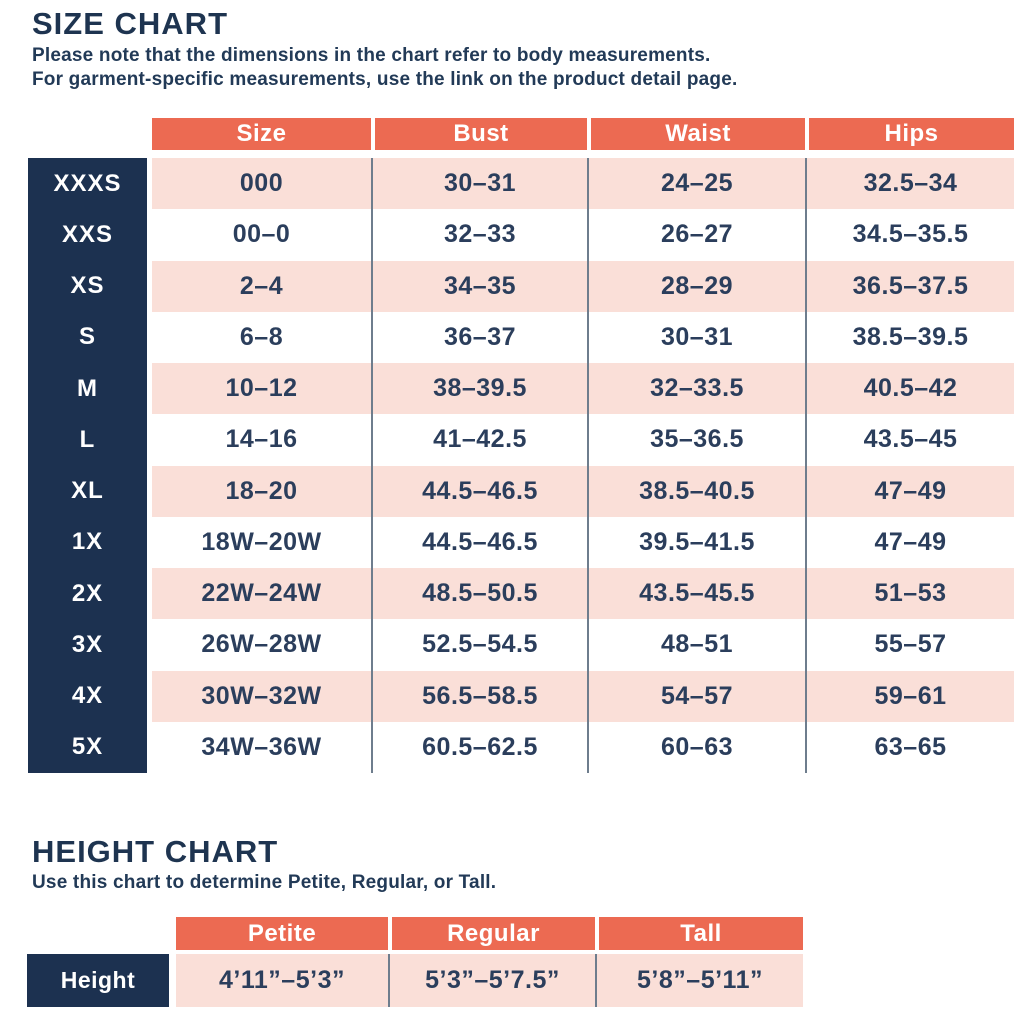 The image size is (1024, 1024). I want to click on size-chart-header-row: Size Bust Waist Hips, so click(583, 134).